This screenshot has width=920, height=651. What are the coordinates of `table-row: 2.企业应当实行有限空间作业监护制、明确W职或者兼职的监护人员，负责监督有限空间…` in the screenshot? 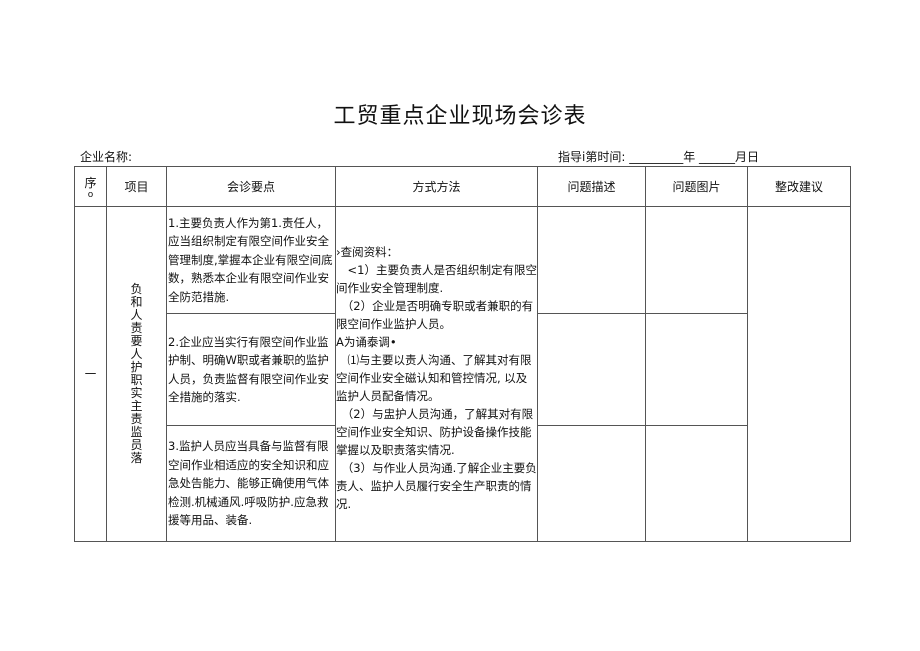 It's located at (463, 369).